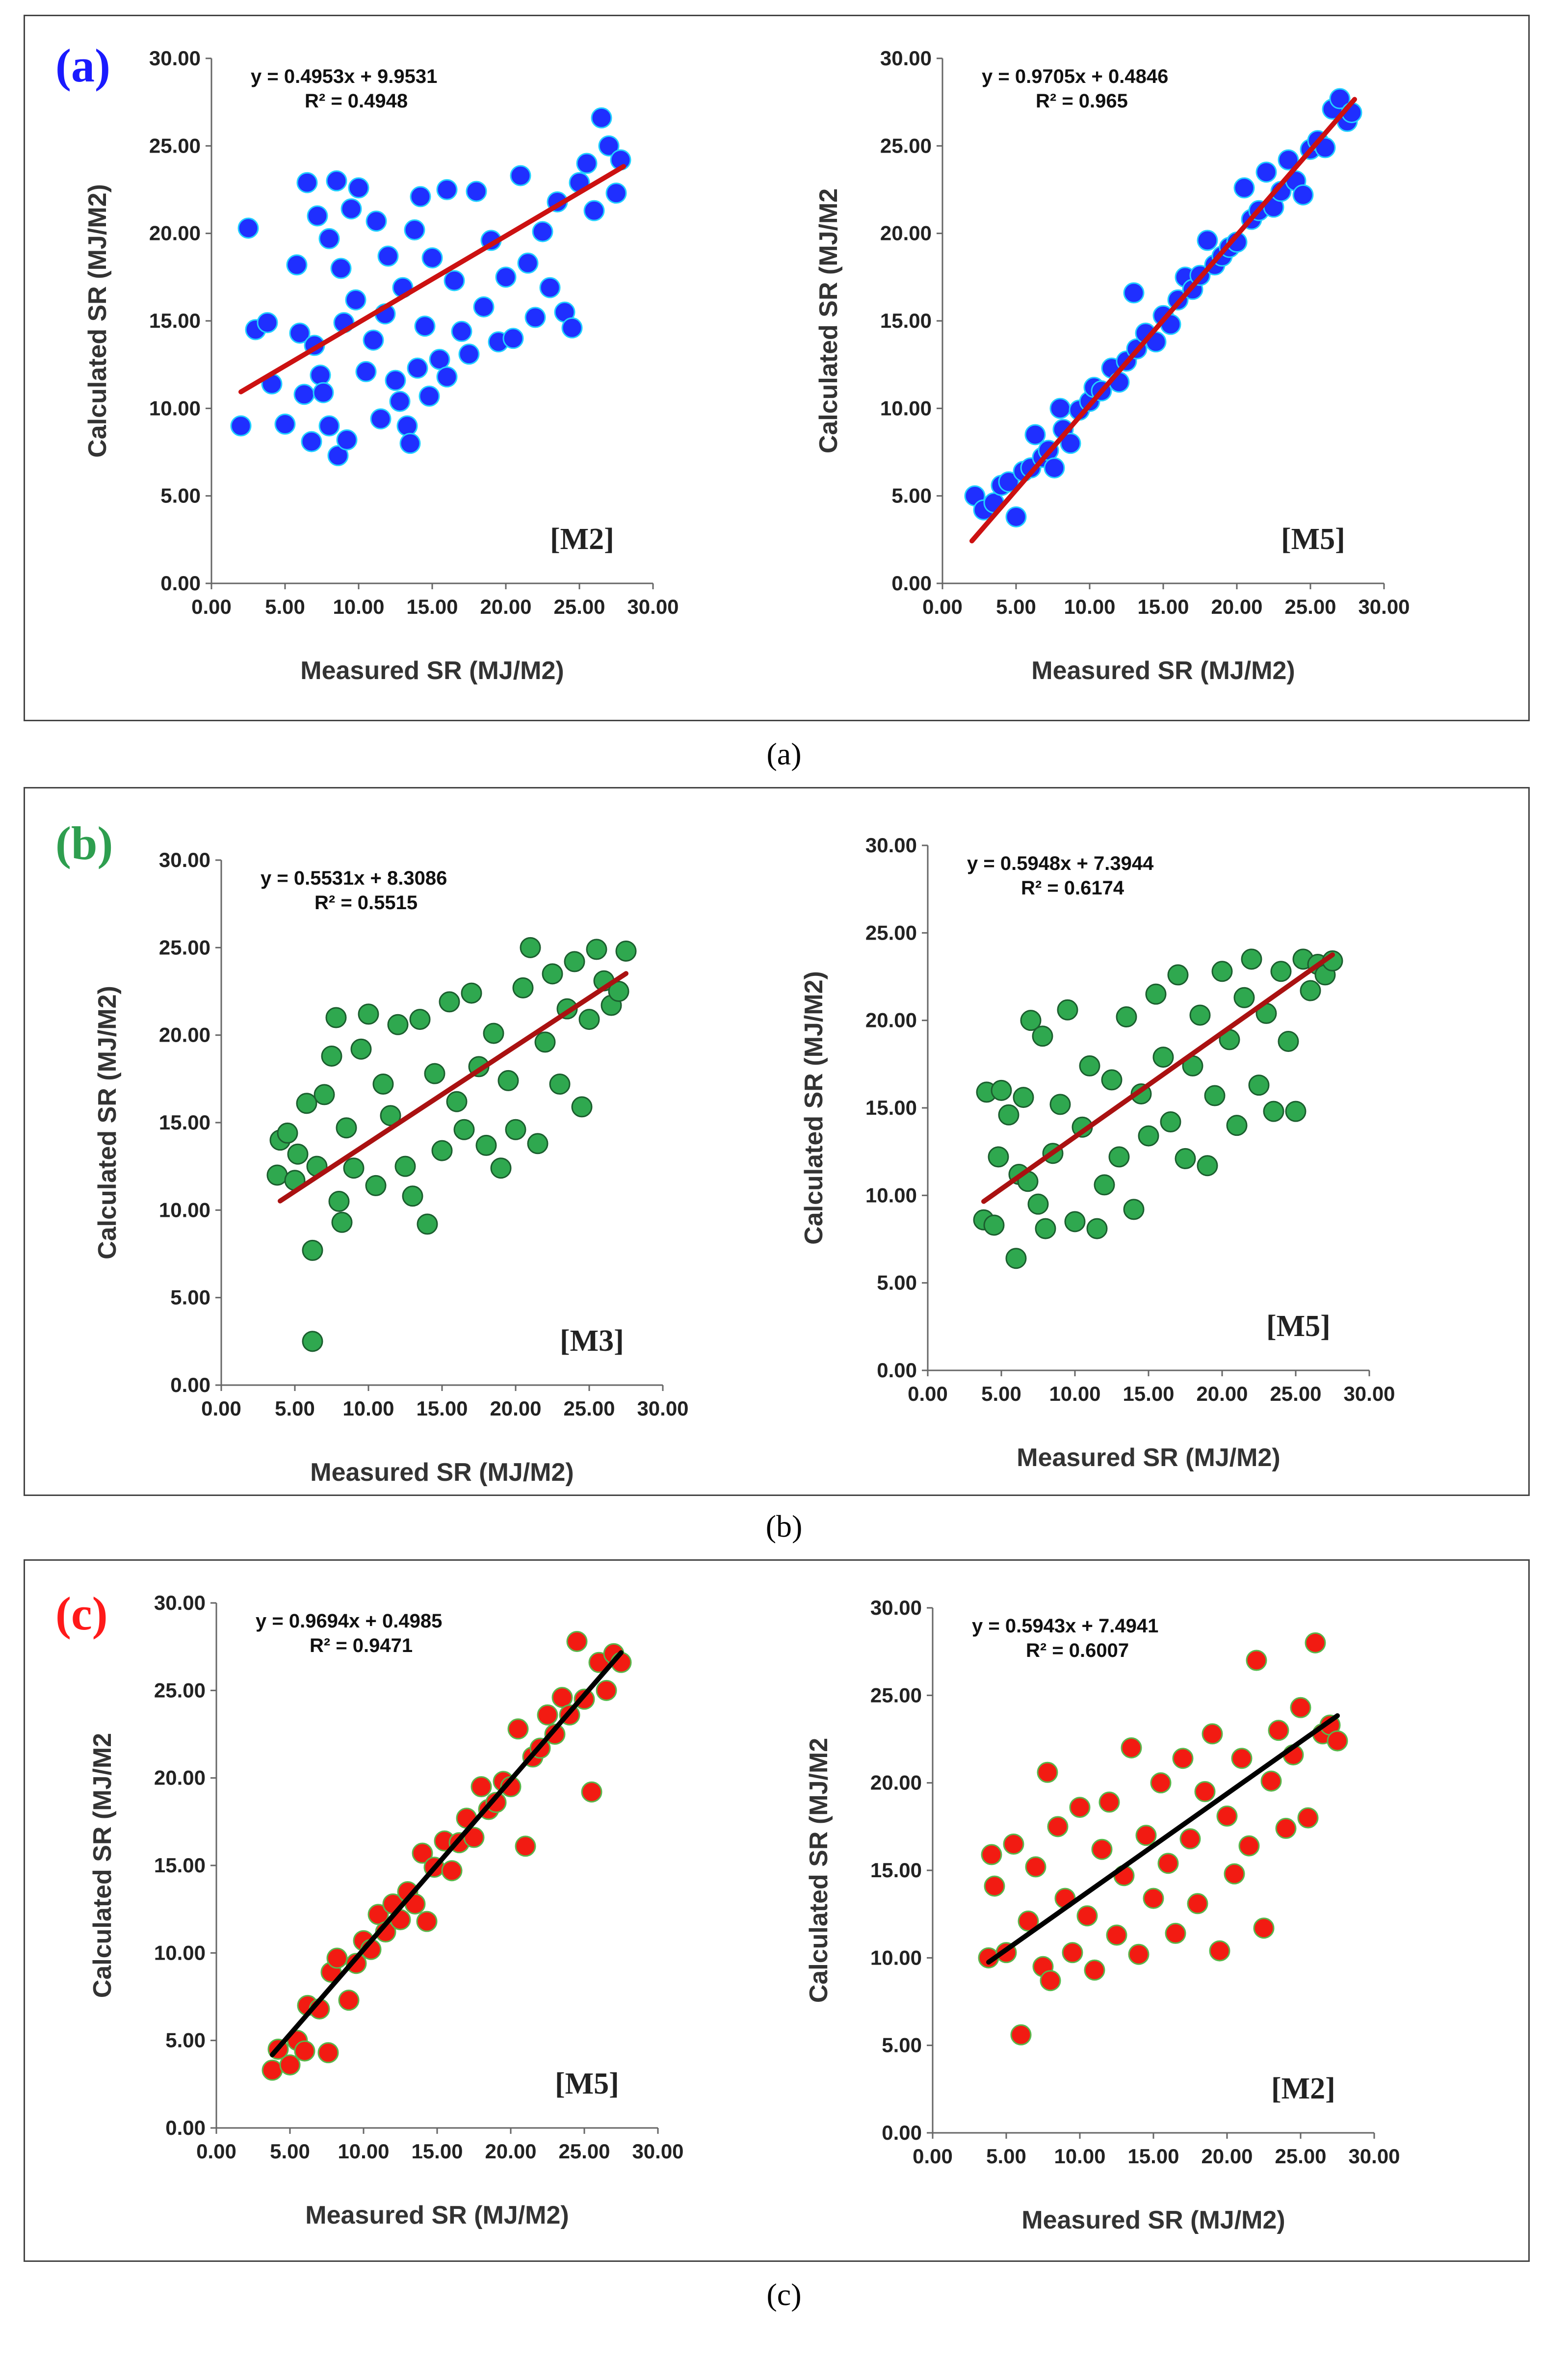 The height and width of the screenshot is (2361, 1568). I want to click on panel-label-c: (c), so click(81, 1613).